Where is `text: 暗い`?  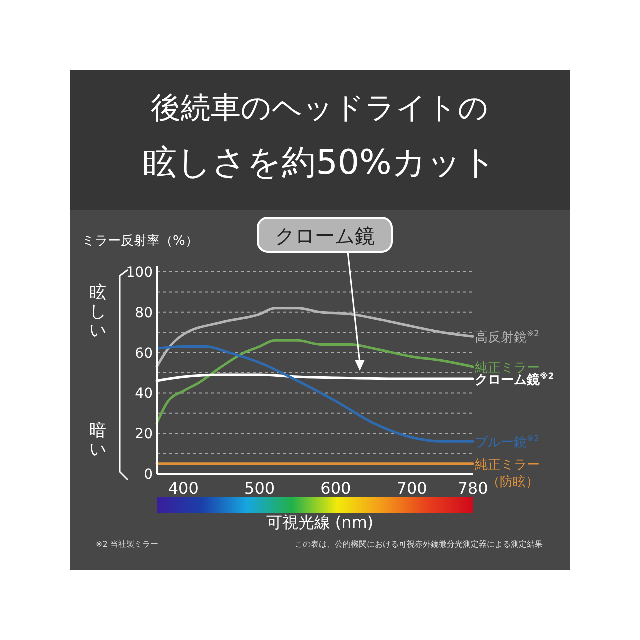
text: 暗い is located at coordinates (98, 440).